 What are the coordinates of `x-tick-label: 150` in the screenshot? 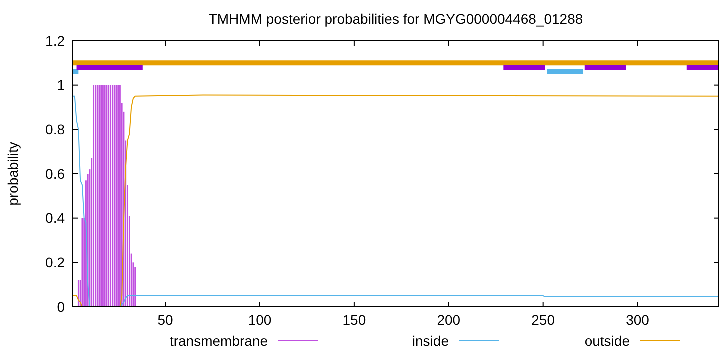 It's located at (354, 320).